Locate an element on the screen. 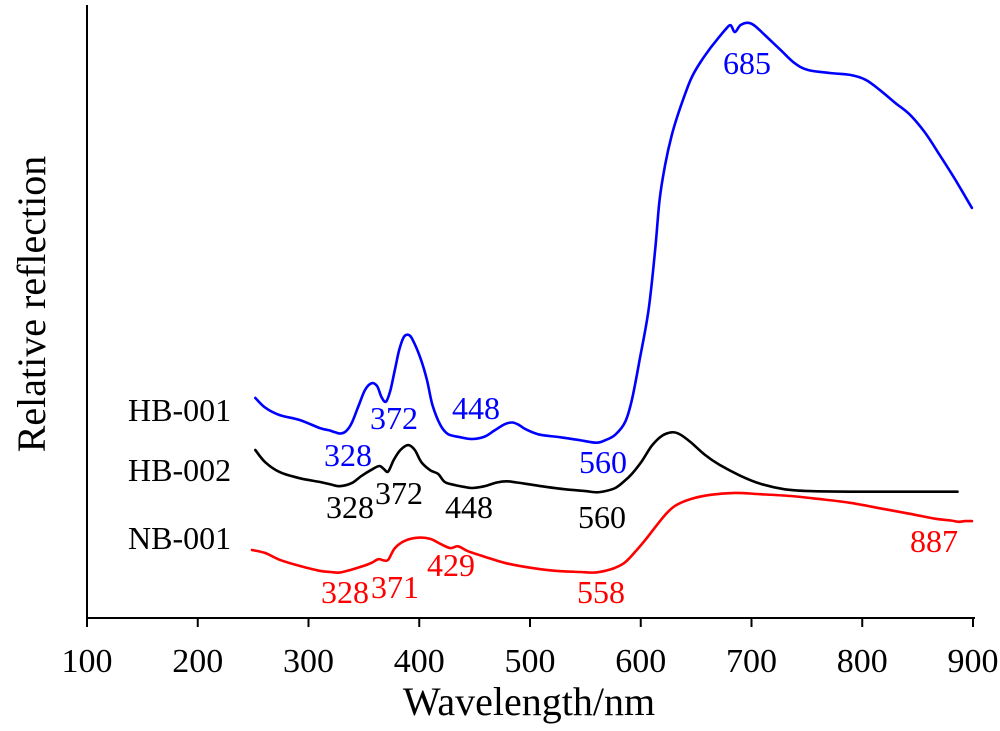 The height and width of the screenshot is (731, 1000). data-labels-hb-002: 328 372 448 560 is located at coordinates (476, 505).